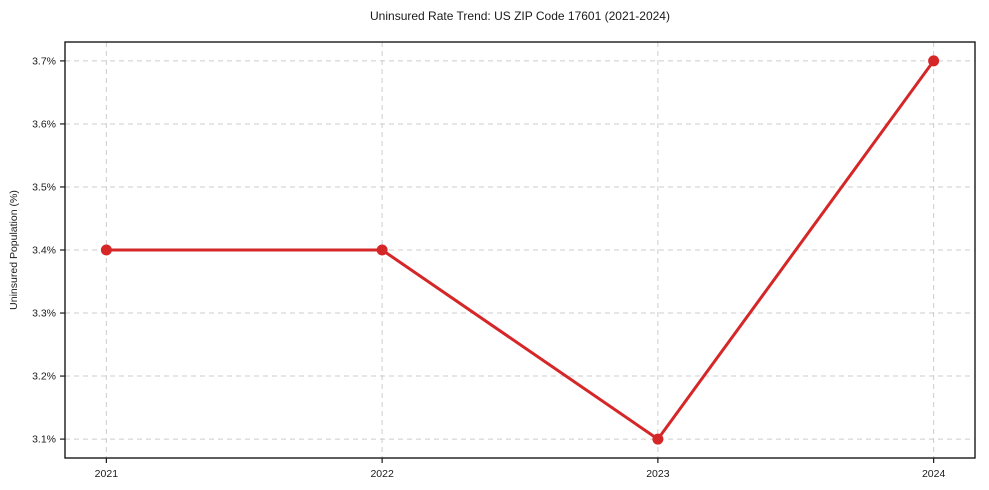 The image size is (989, 490). Describe the element at coordinates (14, 250) in the screenshot. I see `y-axis-label: Uninsured Population (%)` at that location.